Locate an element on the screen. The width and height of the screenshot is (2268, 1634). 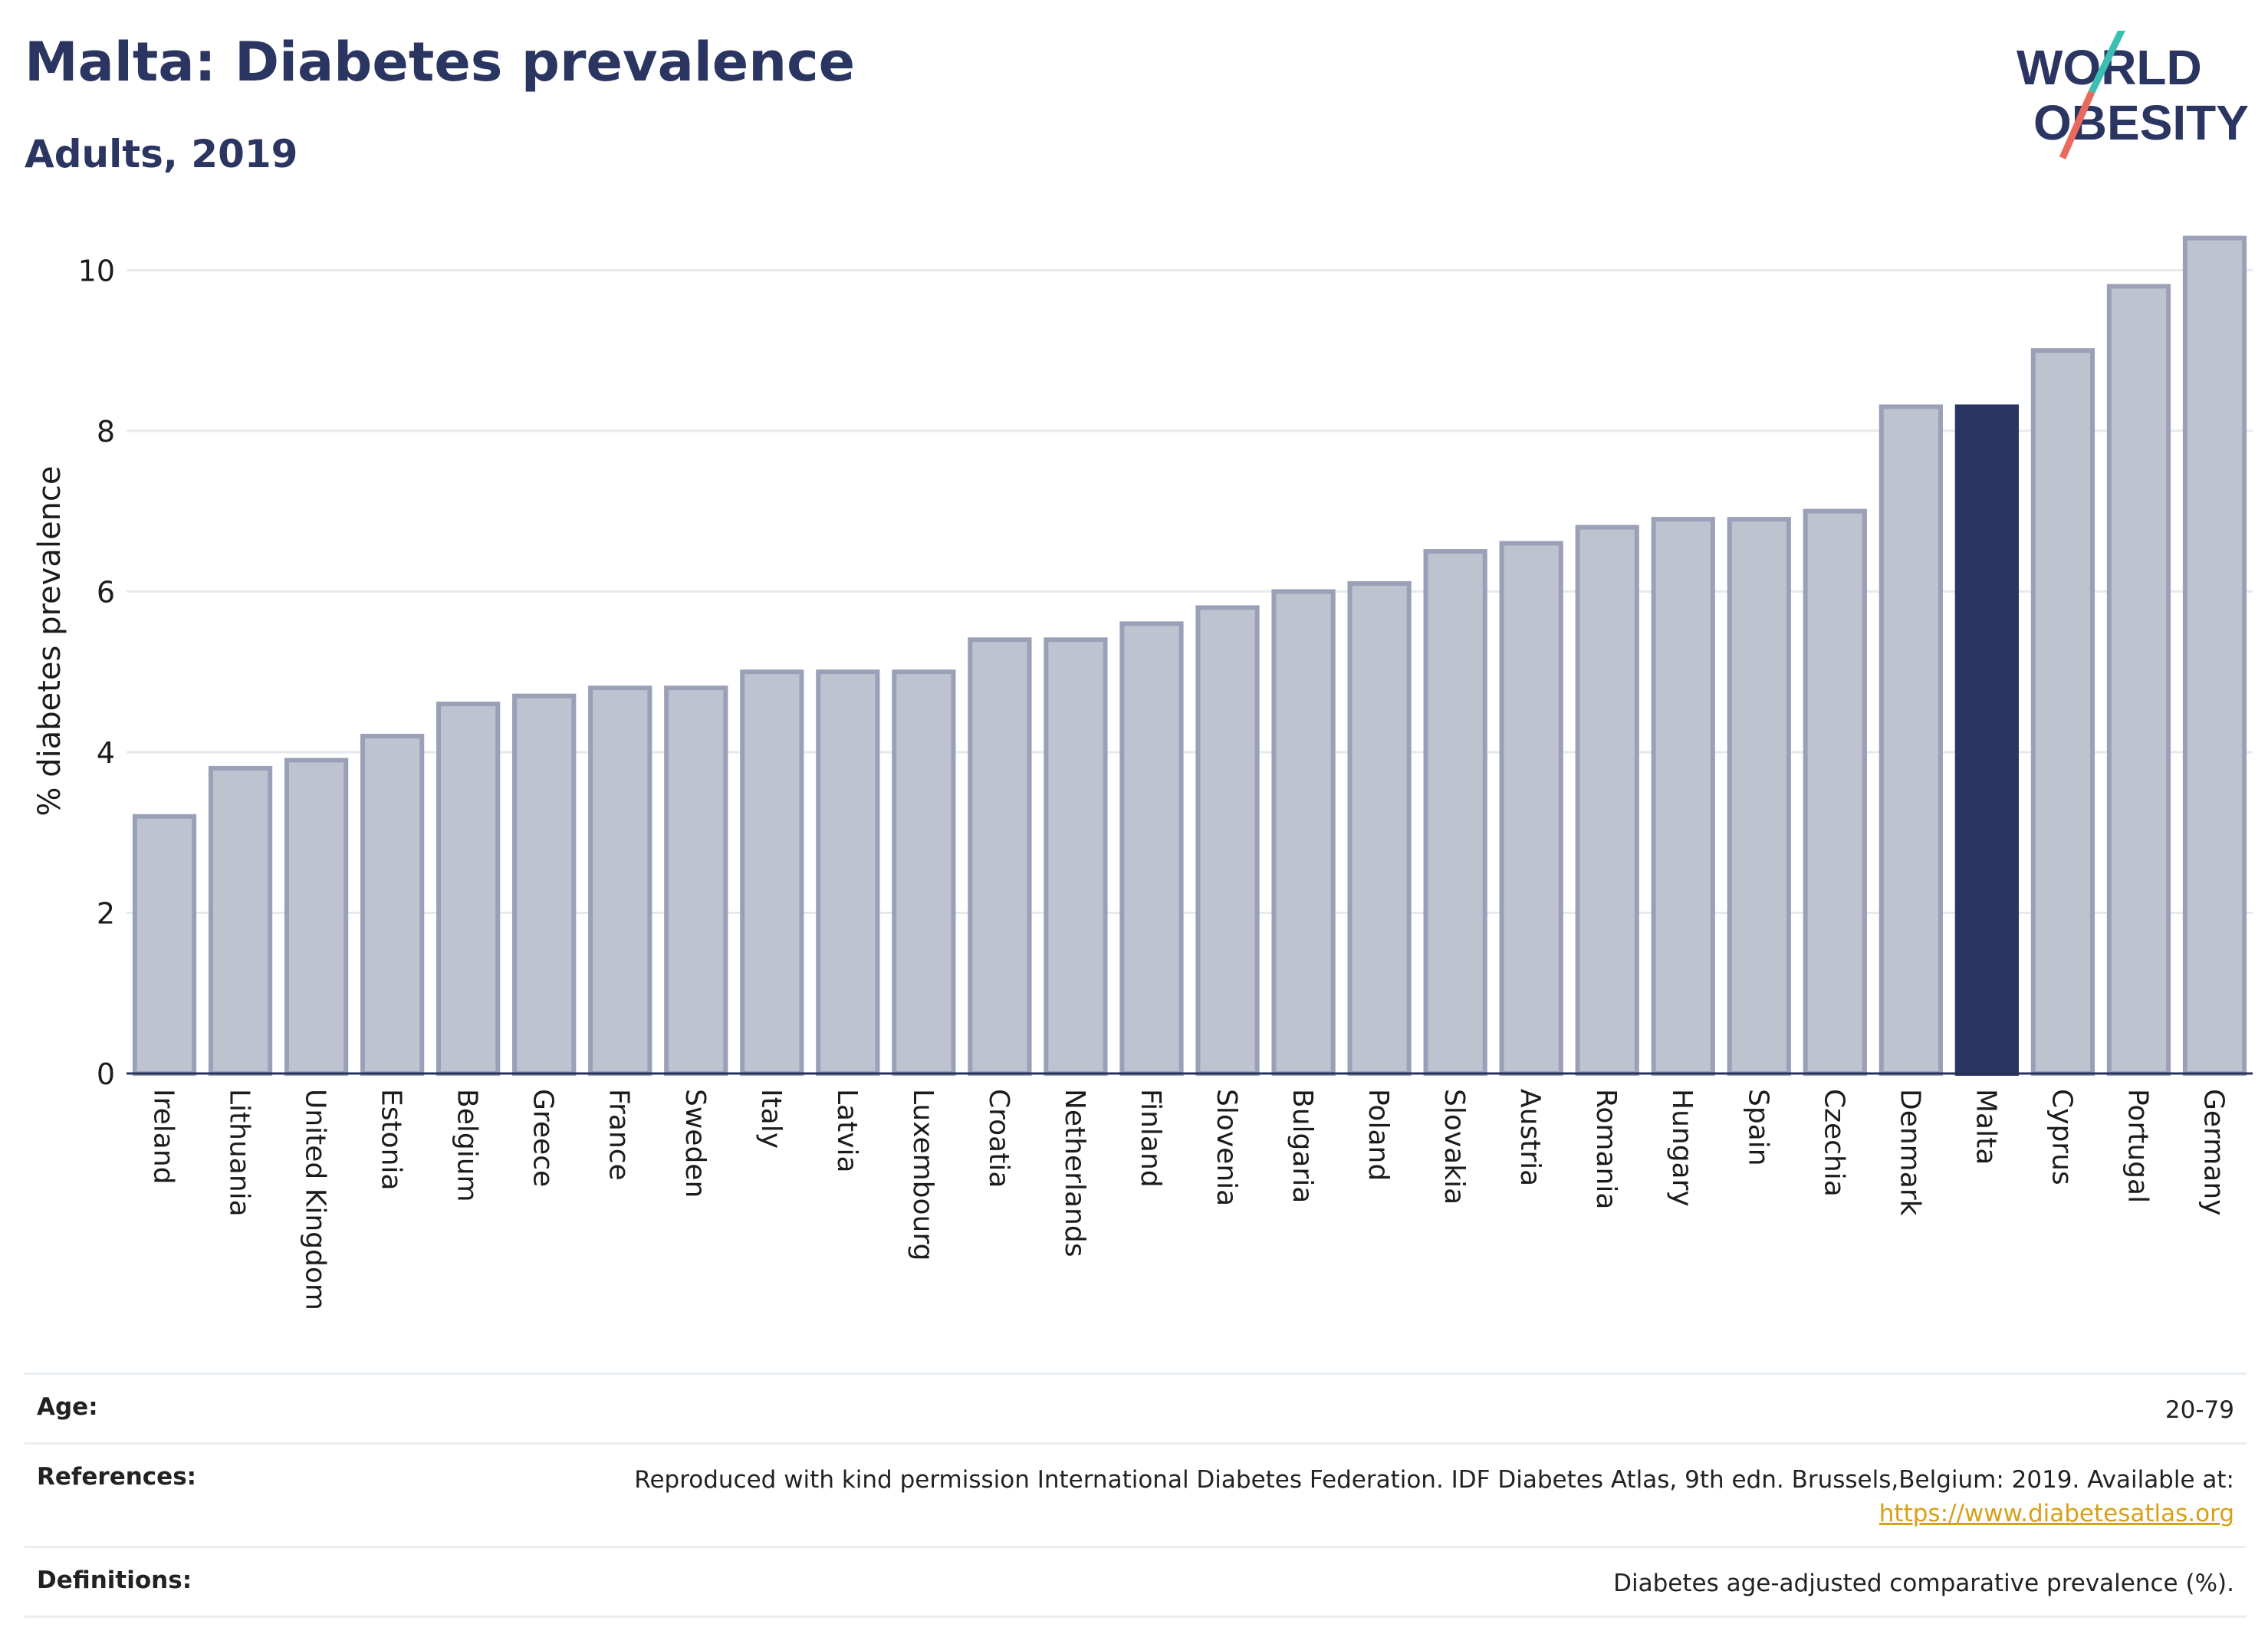
bar-malta is located at coordinates (1986, 740).